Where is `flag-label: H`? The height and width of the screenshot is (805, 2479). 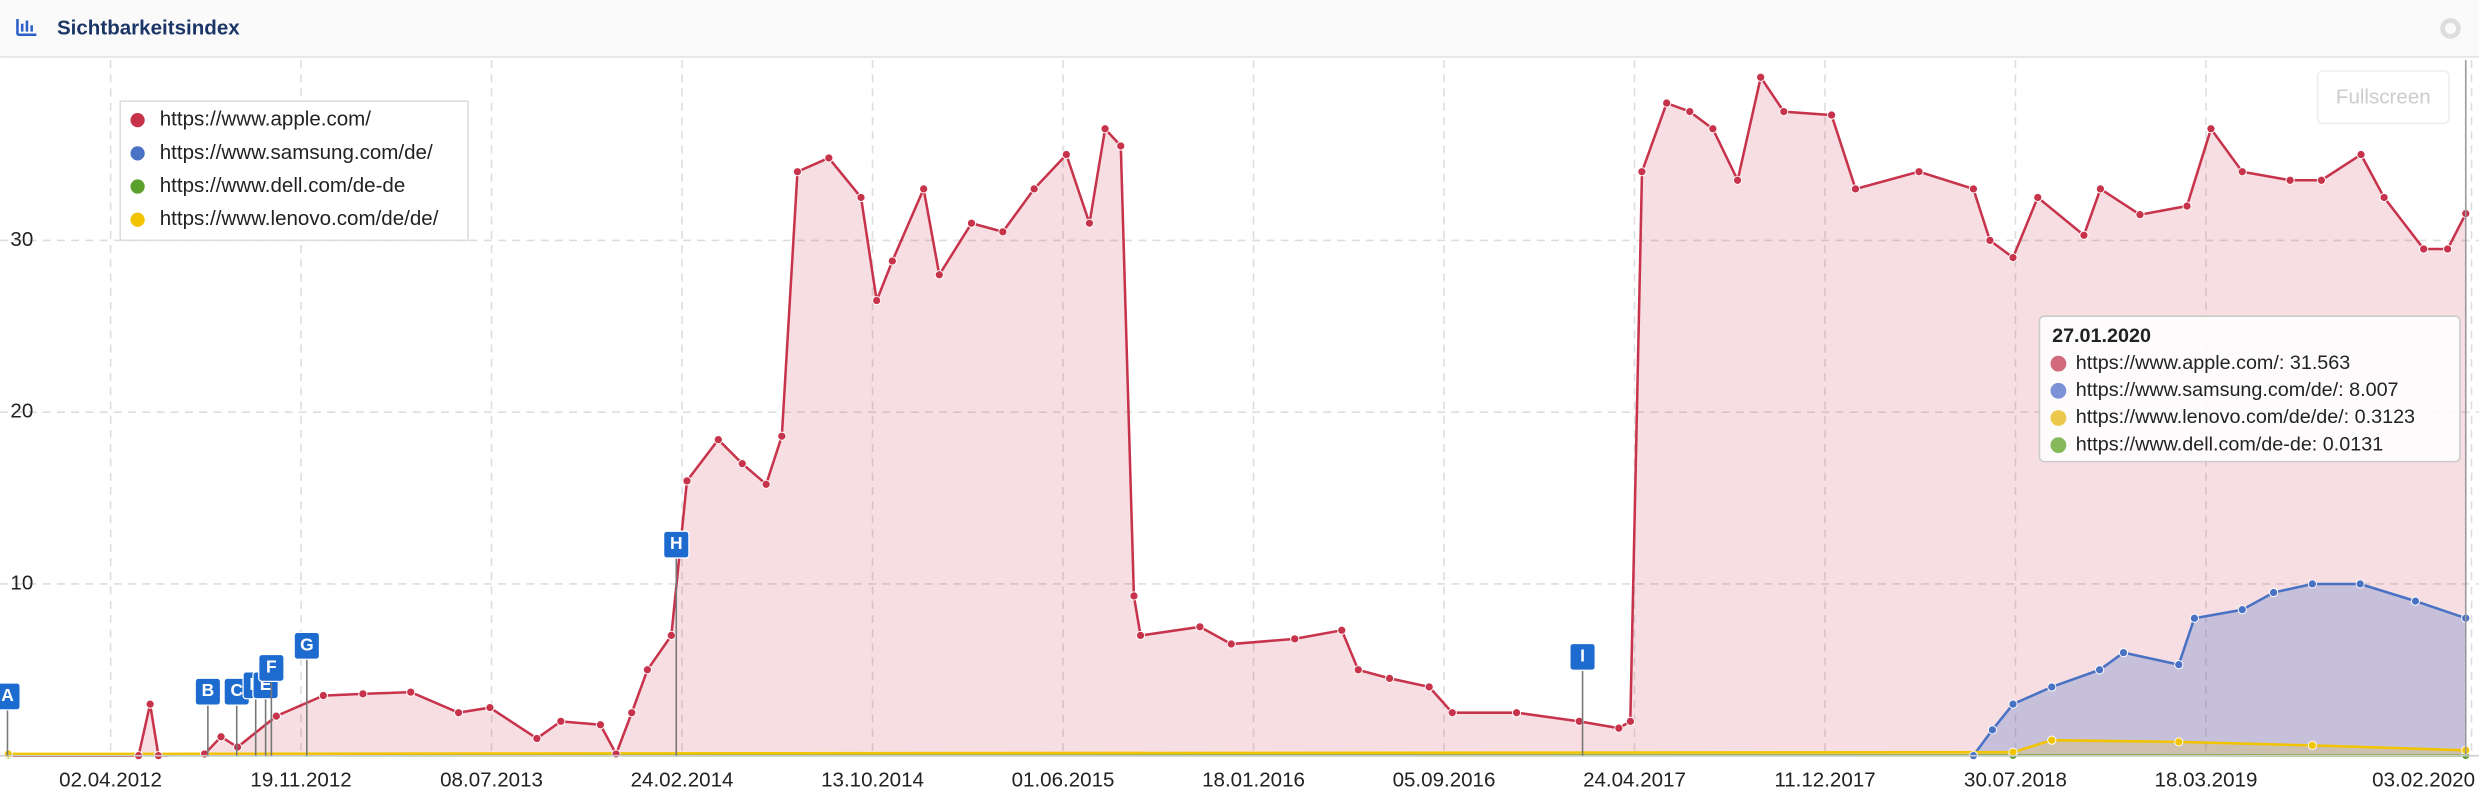
flag-label: H is located at coordinates (676, 543).